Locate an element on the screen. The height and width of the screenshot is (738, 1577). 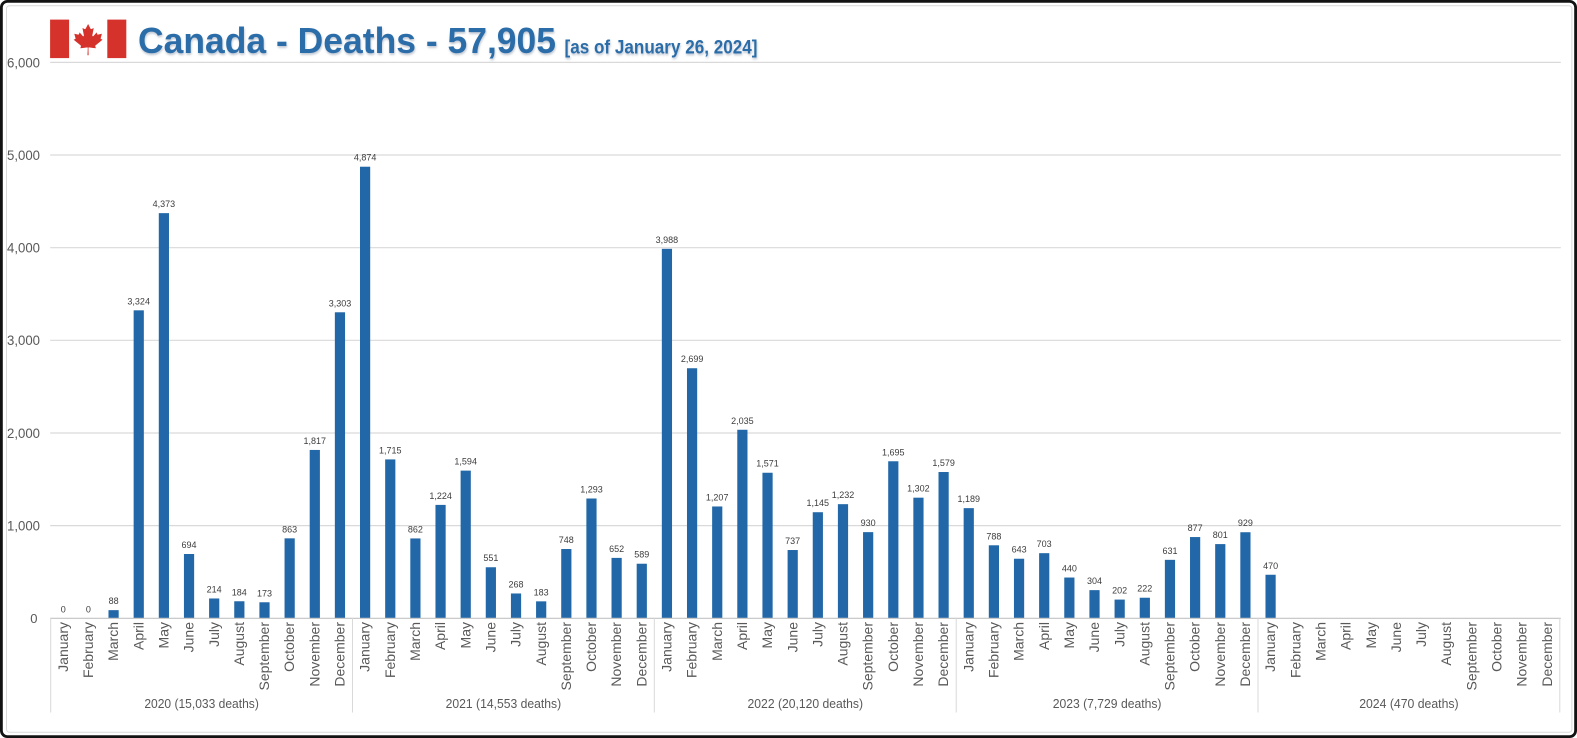
svg-text: 3,324 is located at coordinates (138, 301).